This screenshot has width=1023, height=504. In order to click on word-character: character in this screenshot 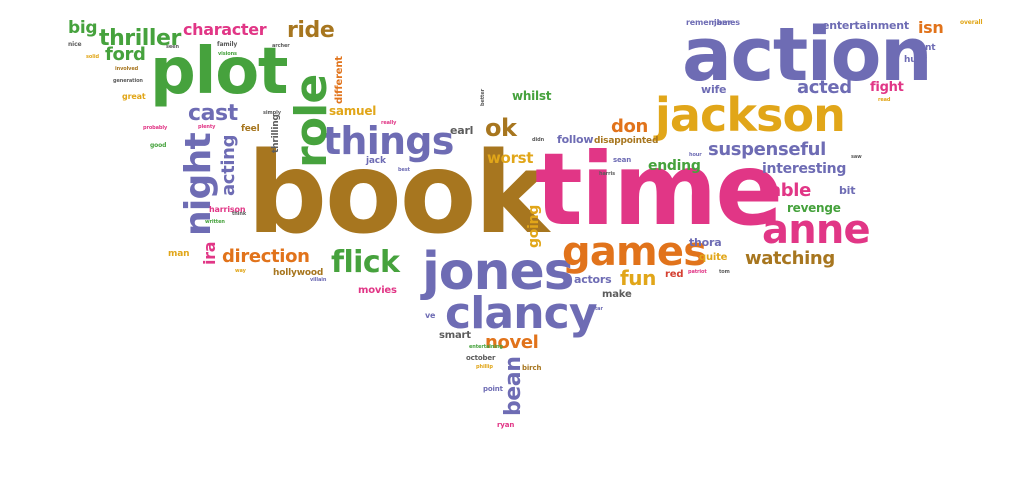, I will do `click(225, 29)`.